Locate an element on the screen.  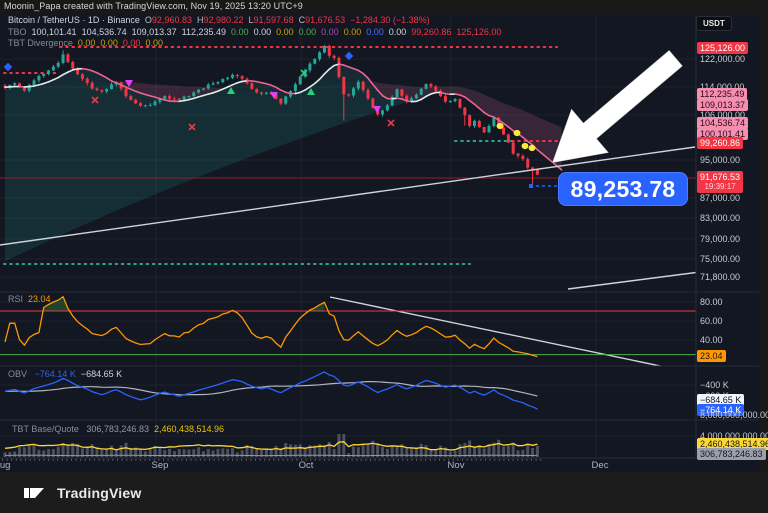
time-axis: Aug Sep Oct Nov Dec is located at coordinates (379, 465).